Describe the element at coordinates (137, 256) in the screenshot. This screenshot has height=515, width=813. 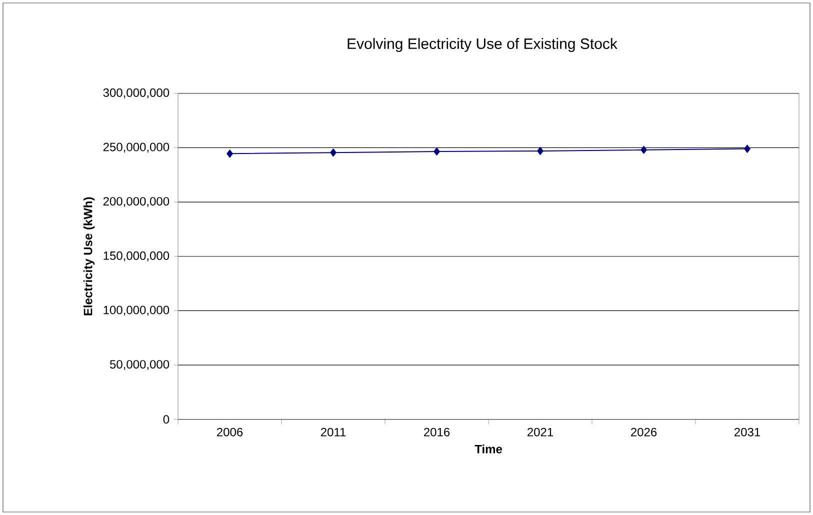
I see `y-tick-label: 150,000,000` at that location.